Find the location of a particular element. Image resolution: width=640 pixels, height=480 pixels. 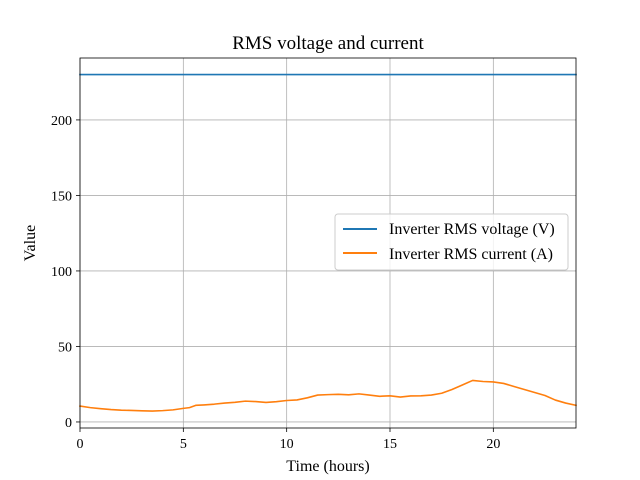

x-tick-label: 20 is located at coordinates (493, 444).